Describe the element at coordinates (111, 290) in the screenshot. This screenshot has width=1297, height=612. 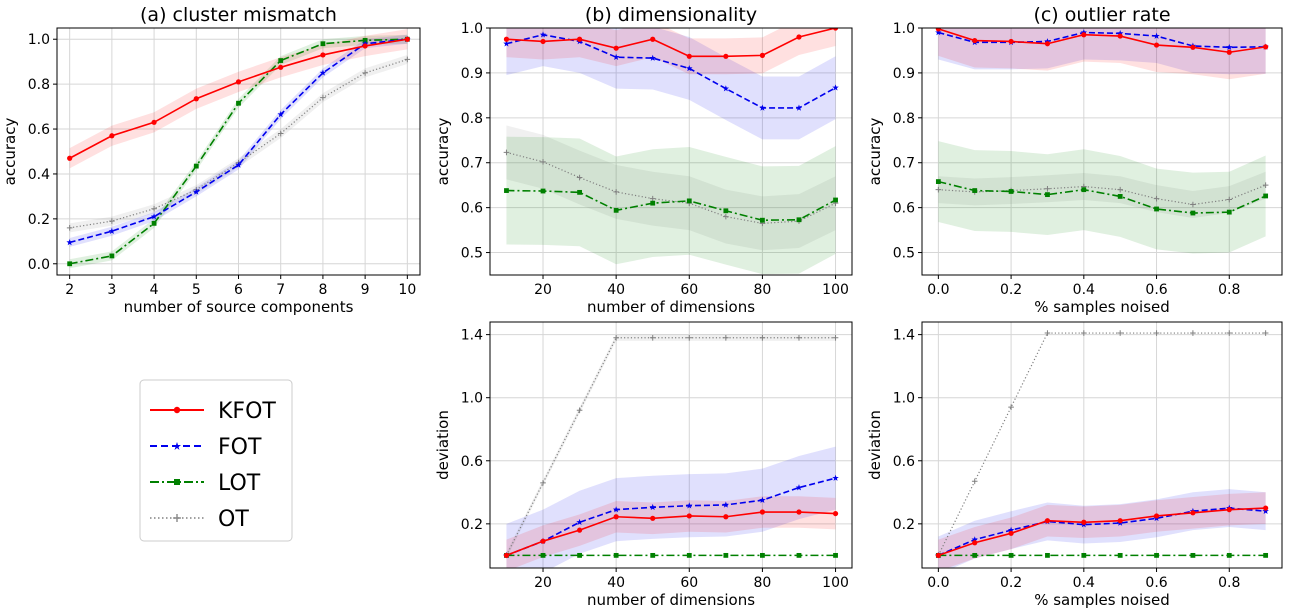
I see `x-tick-label: 3` at that location.